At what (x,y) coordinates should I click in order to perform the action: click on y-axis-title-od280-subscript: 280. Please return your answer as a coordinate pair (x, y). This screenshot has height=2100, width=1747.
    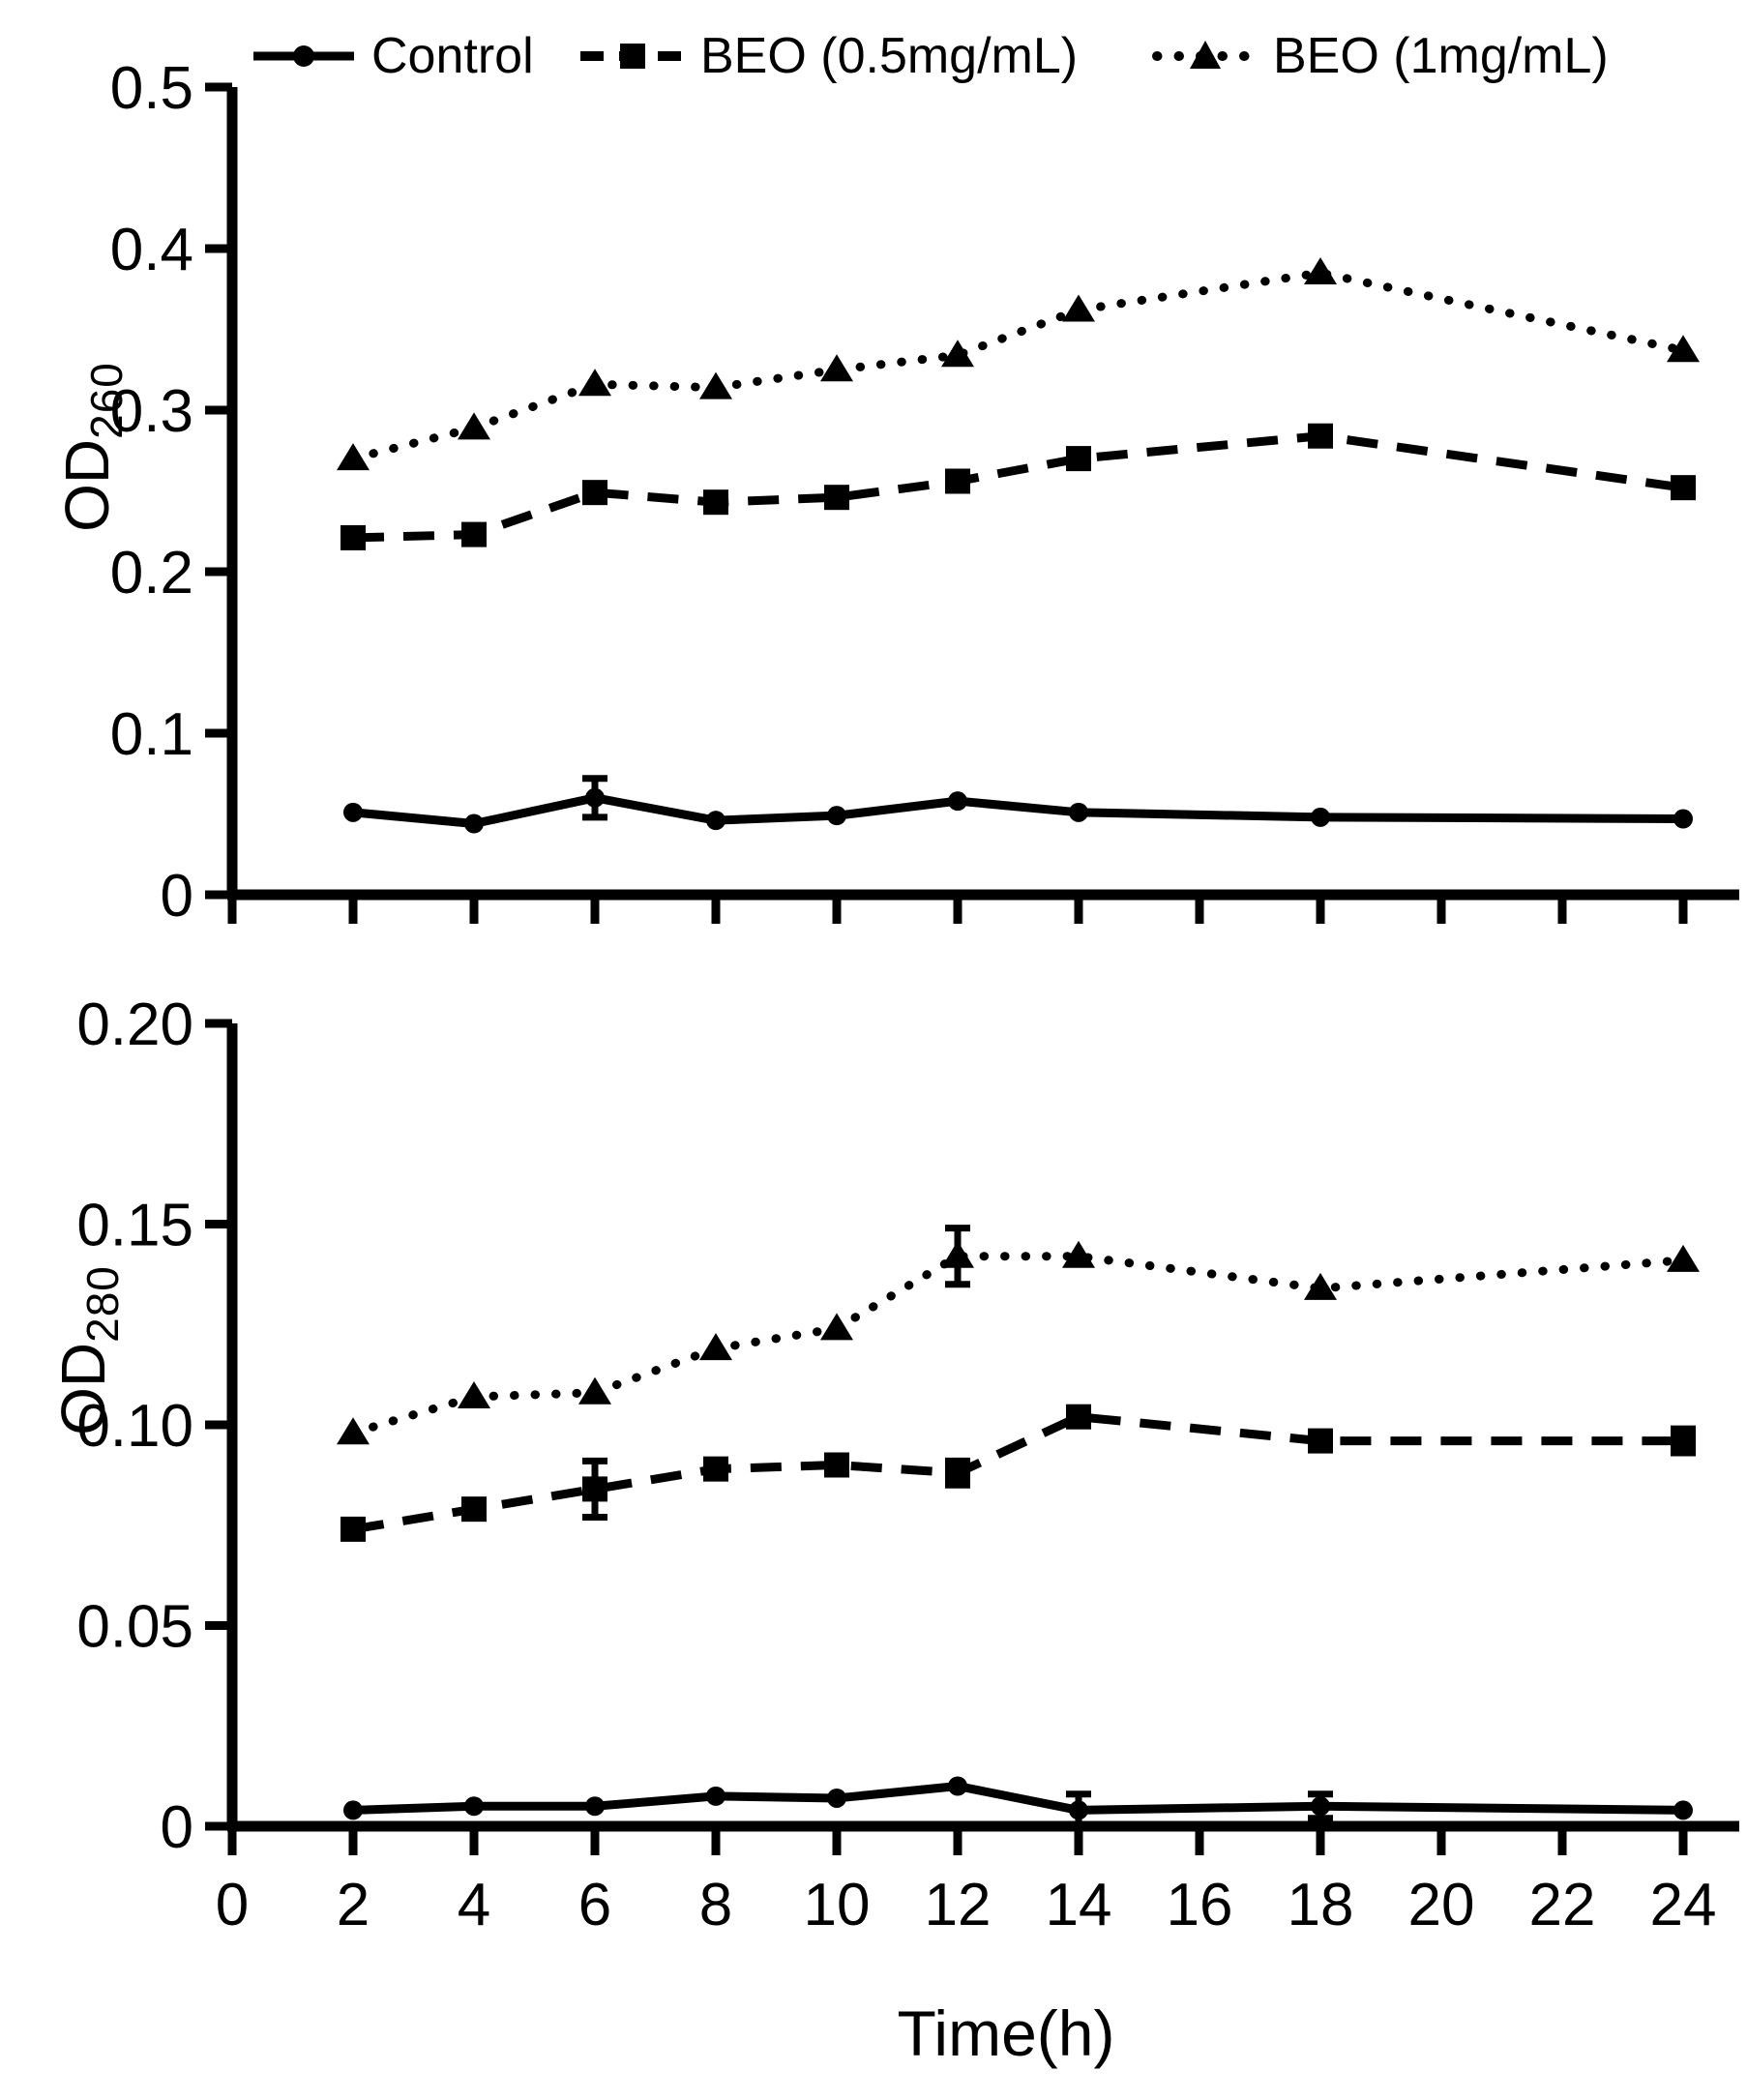
    Looking at the image, I should click on (102, 1304).